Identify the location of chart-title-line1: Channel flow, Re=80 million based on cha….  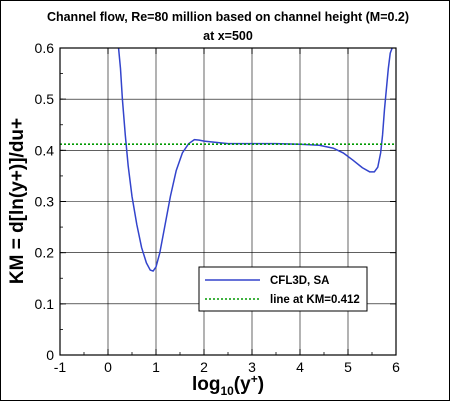
(228, 17).